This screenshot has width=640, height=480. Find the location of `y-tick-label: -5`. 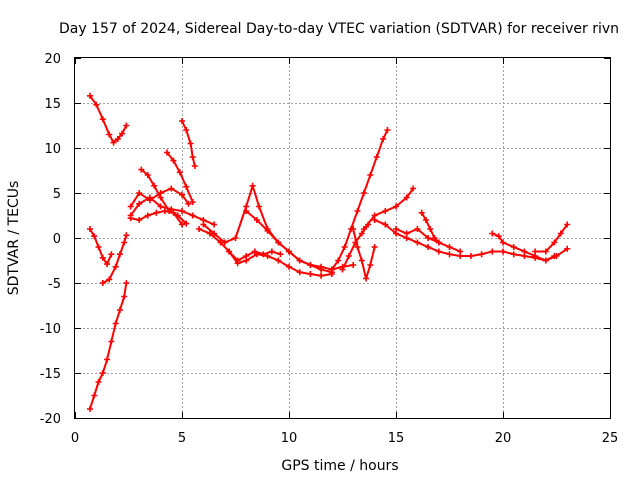

y-tick-label: -5 is located at coordinates (54, 284).